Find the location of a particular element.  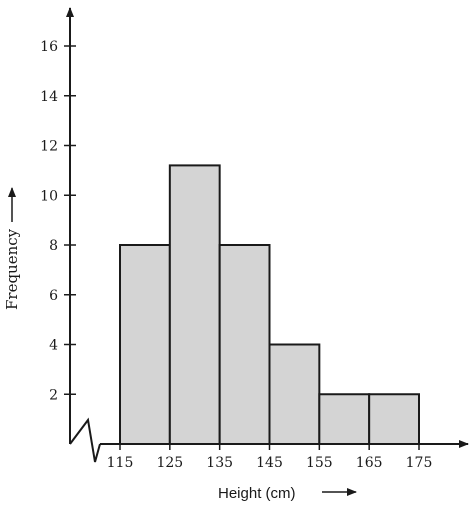

x-axis-ticks: 115 125 135 145 155 165 175 is located at coordinates (270, 457).